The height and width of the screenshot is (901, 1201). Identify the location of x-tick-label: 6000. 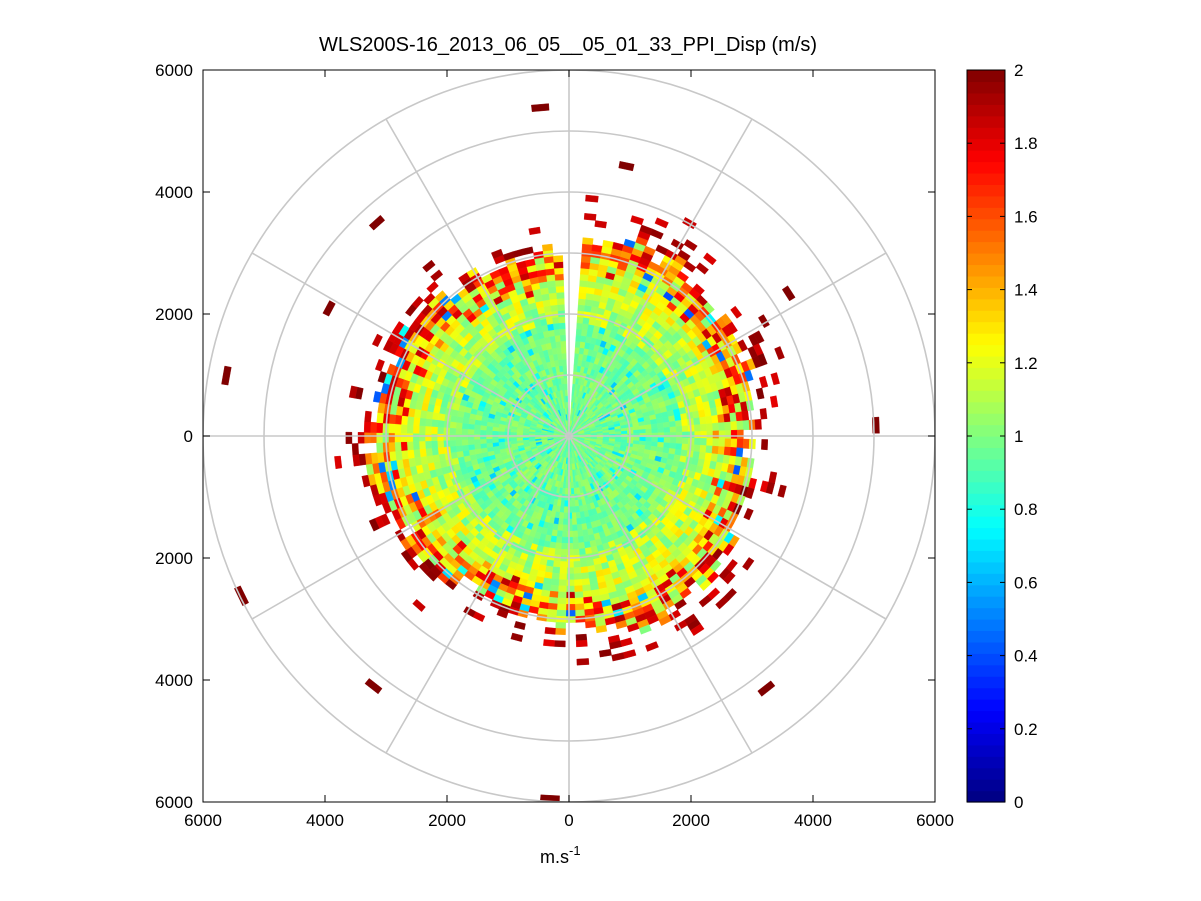
(203, 820).